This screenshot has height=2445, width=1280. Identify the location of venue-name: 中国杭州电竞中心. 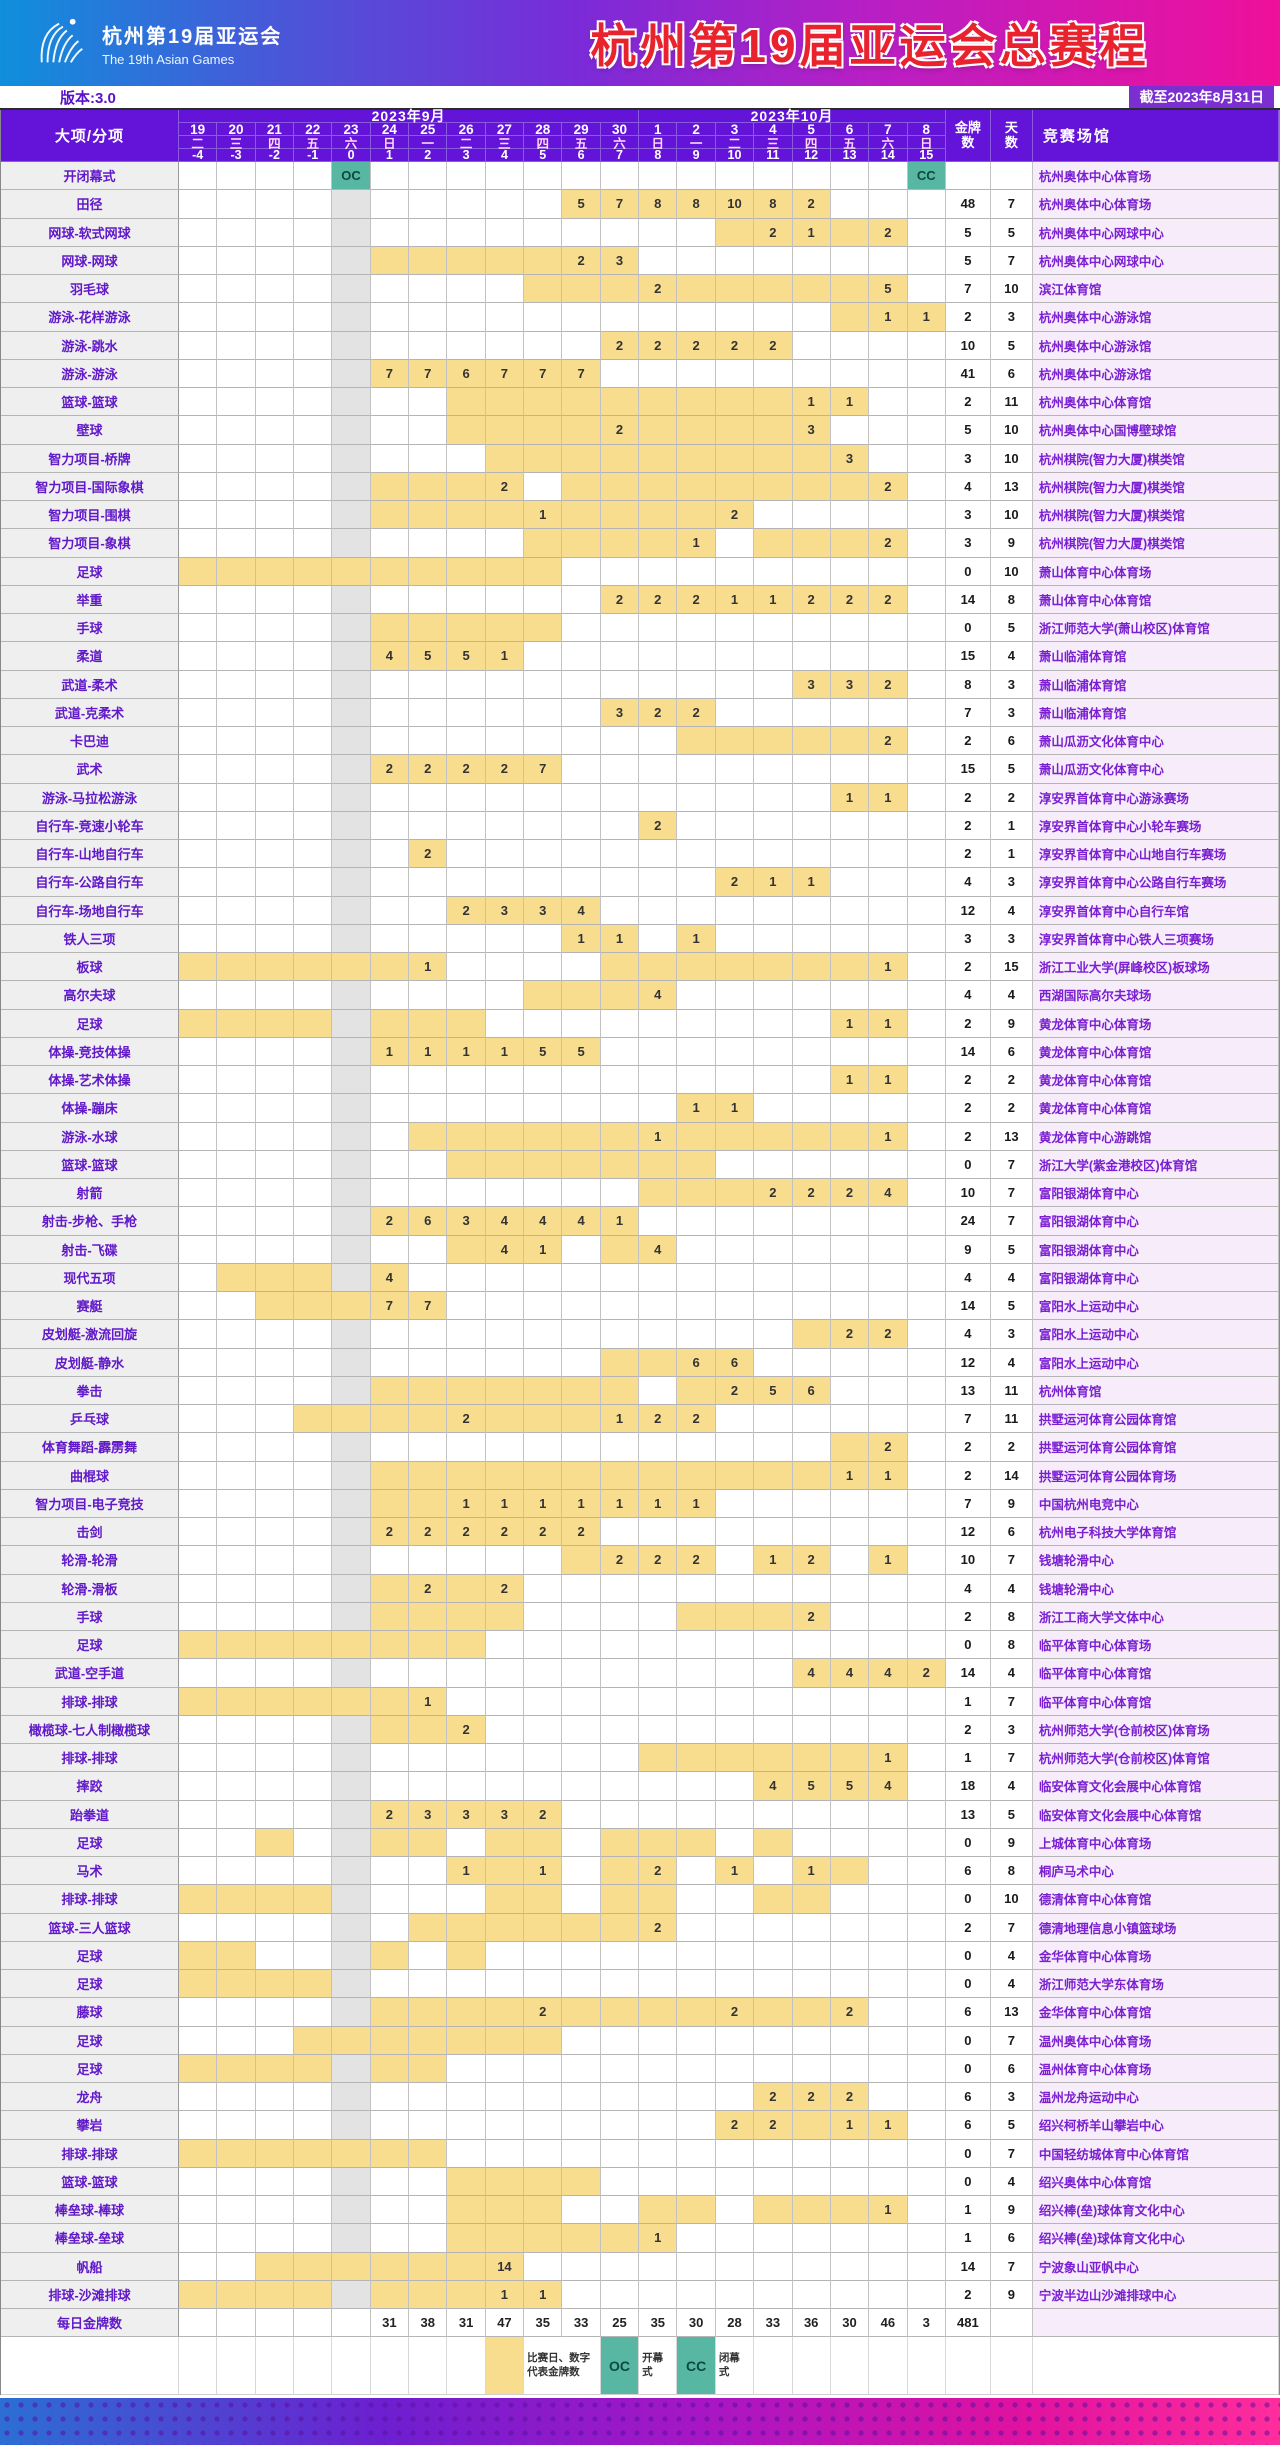
(1155, 1503).